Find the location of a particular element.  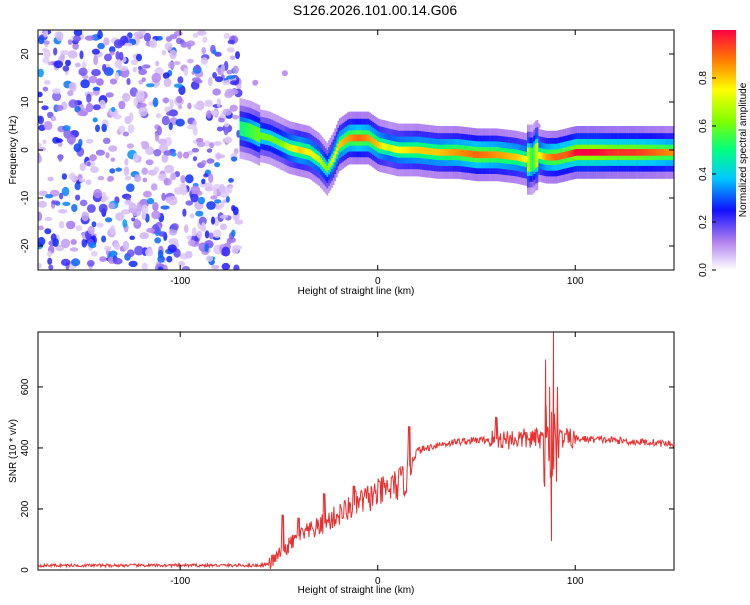

x-tick-label: 100 is located at coordinates (575, 581).